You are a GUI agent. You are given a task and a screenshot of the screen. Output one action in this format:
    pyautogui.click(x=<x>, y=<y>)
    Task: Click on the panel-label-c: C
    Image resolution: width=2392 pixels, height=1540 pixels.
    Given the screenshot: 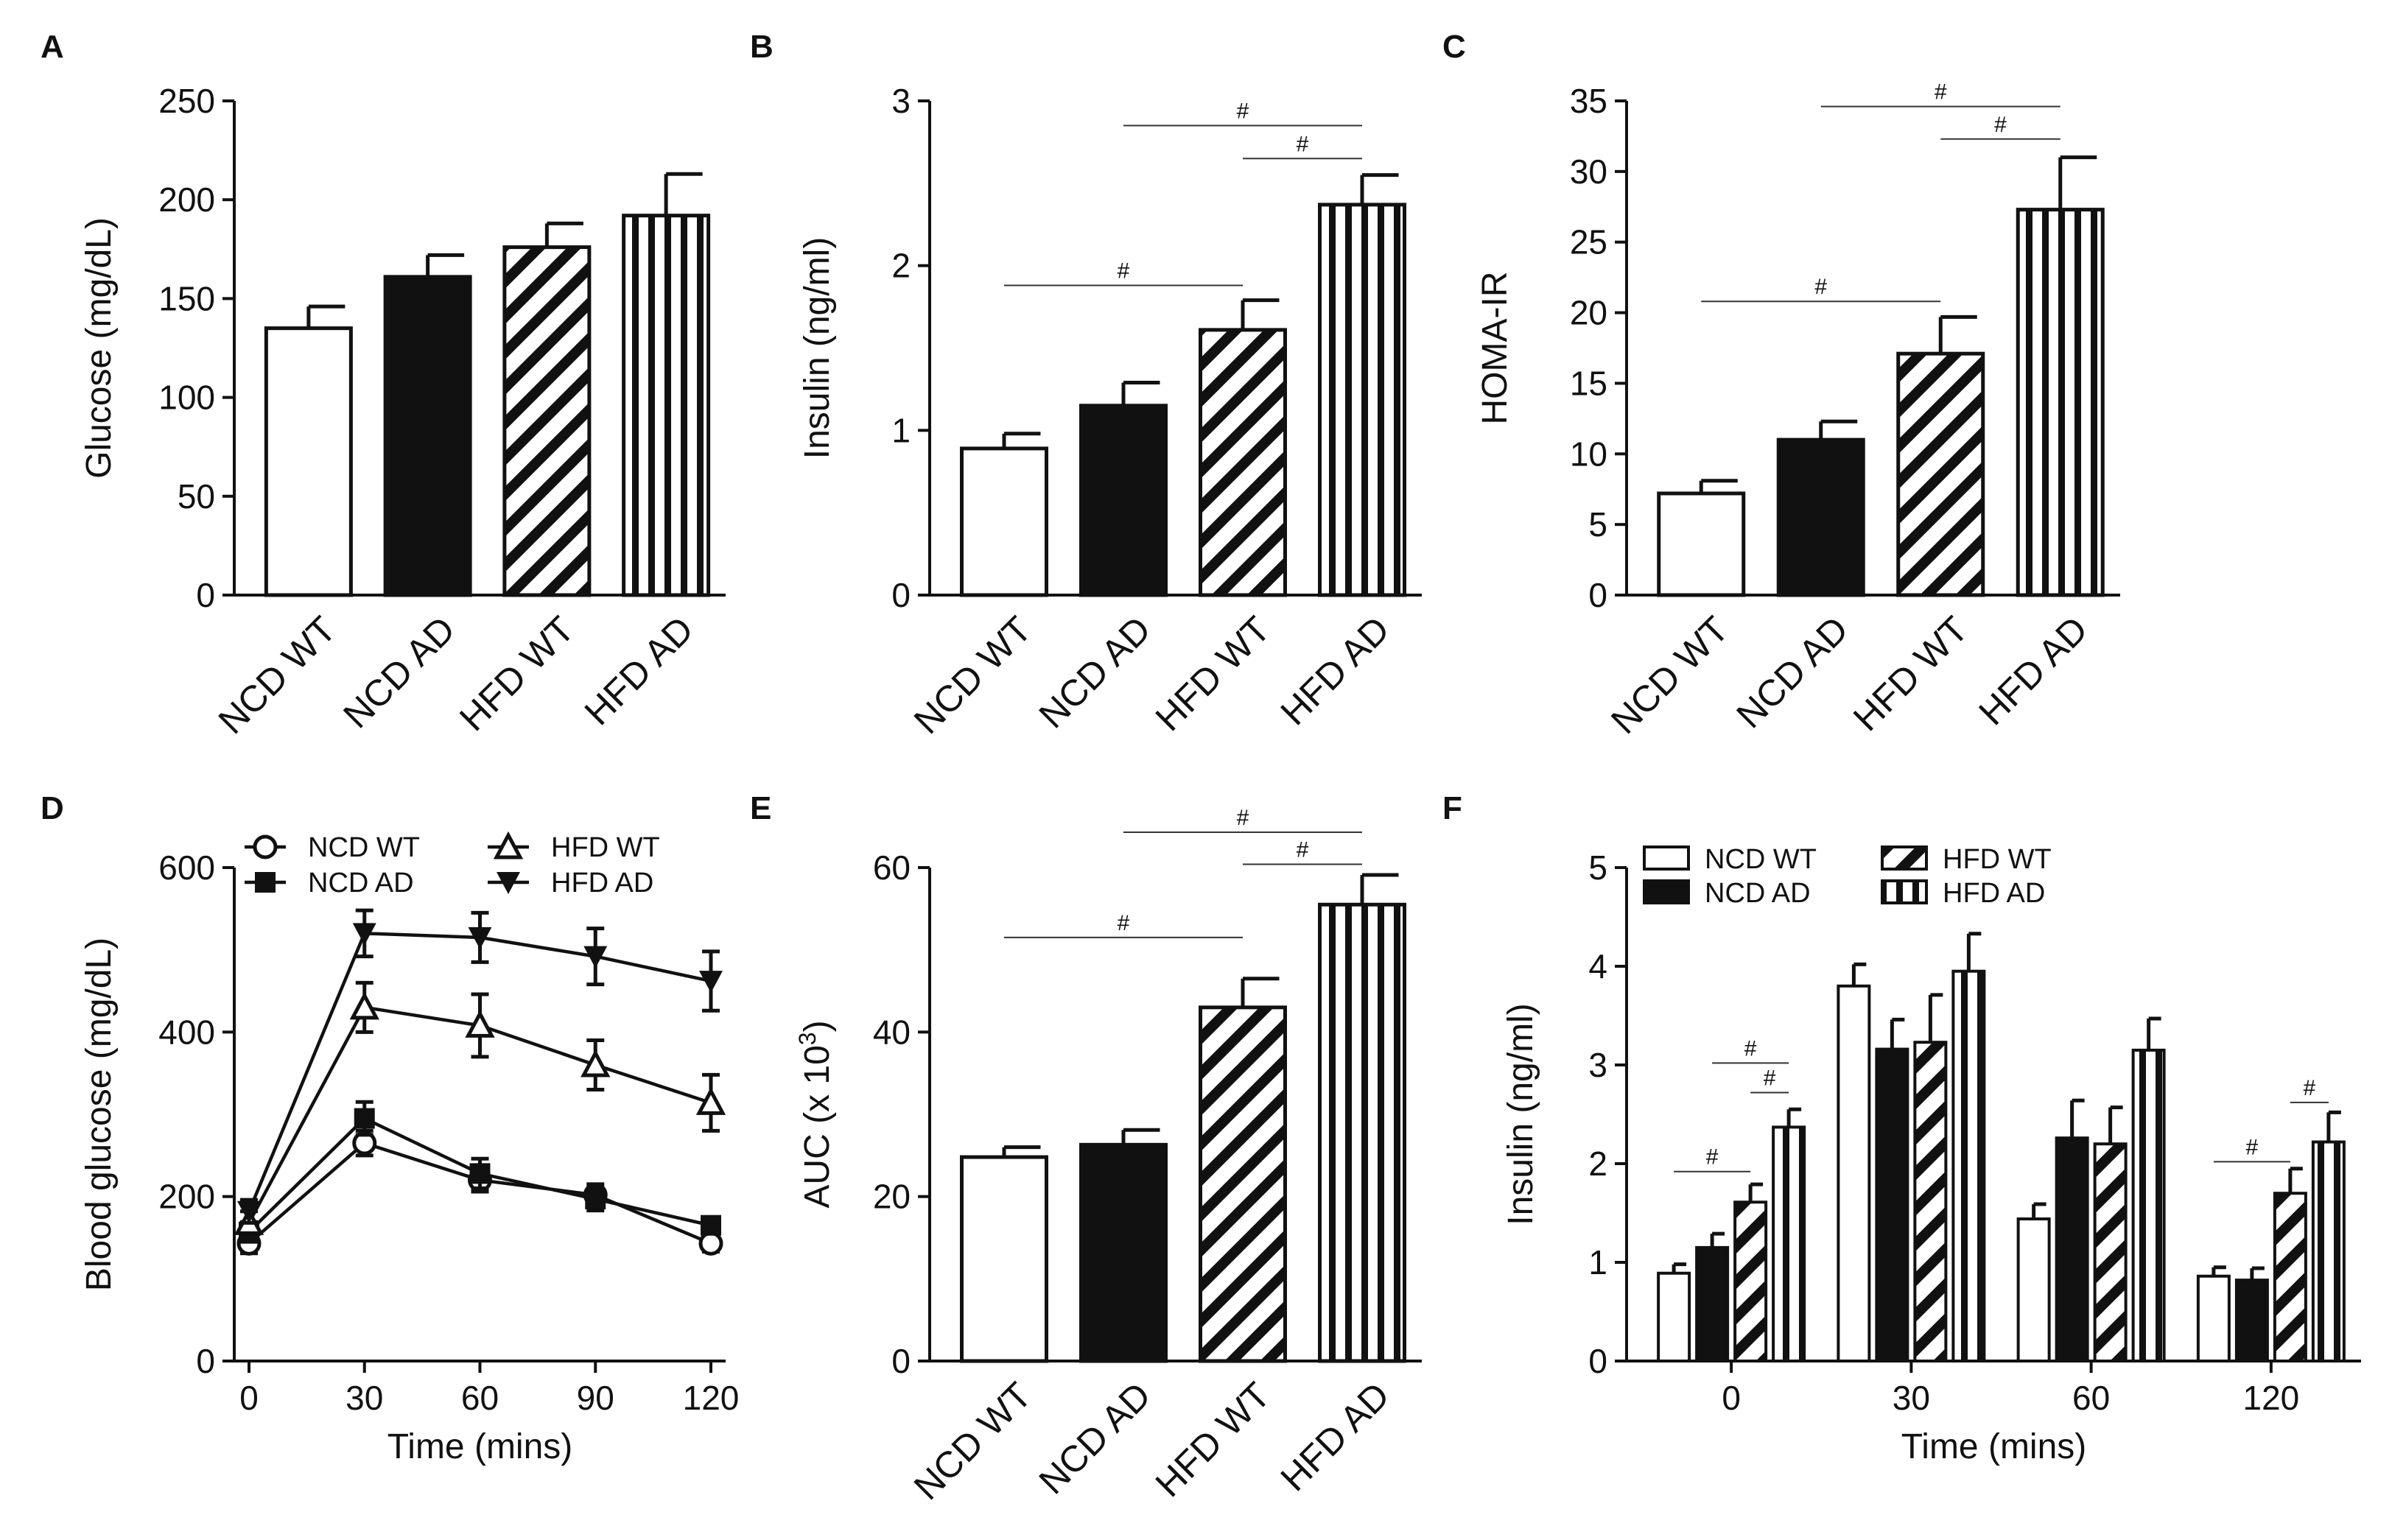 What is the action you would take?
    pyautogui.click(x=1454, y=47)
    